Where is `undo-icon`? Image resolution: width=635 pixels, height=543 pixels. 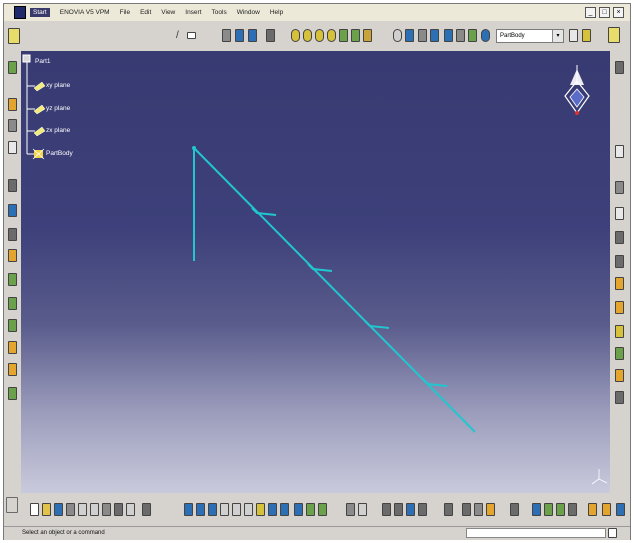 undo-icon is located at coordinates (118, 509).